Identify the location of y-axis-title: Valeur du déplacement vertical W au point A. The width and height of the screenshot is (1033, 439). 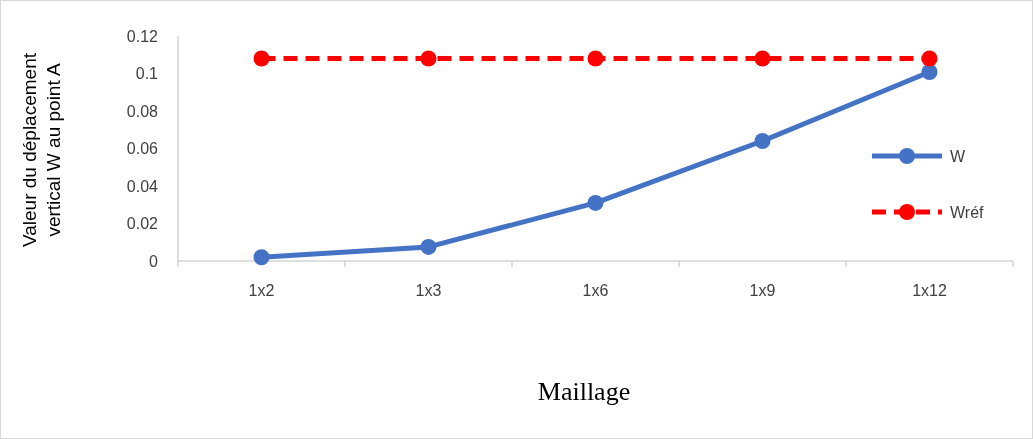
(41, 149).